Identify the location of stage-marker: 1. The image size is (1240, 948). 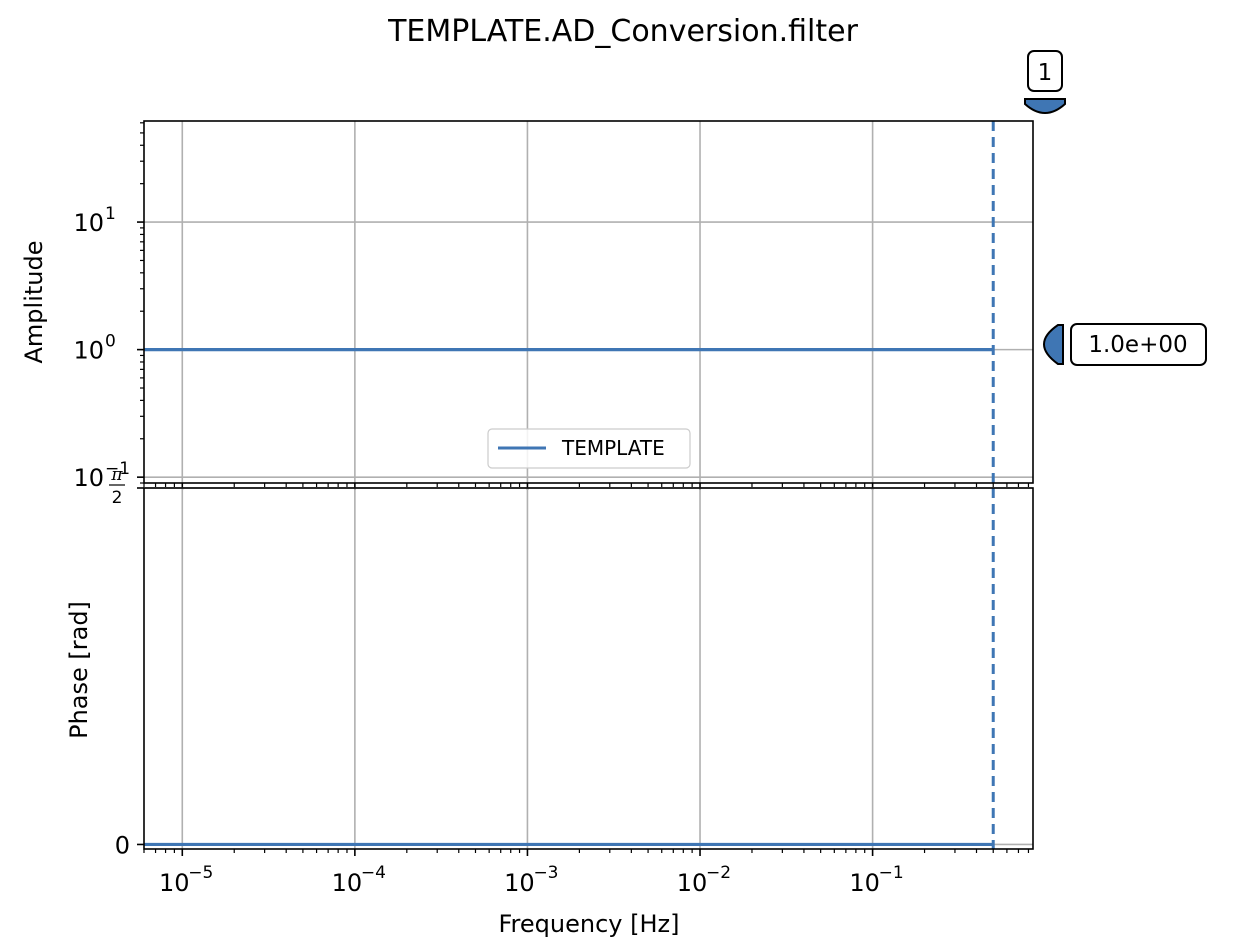
(1045, 82).